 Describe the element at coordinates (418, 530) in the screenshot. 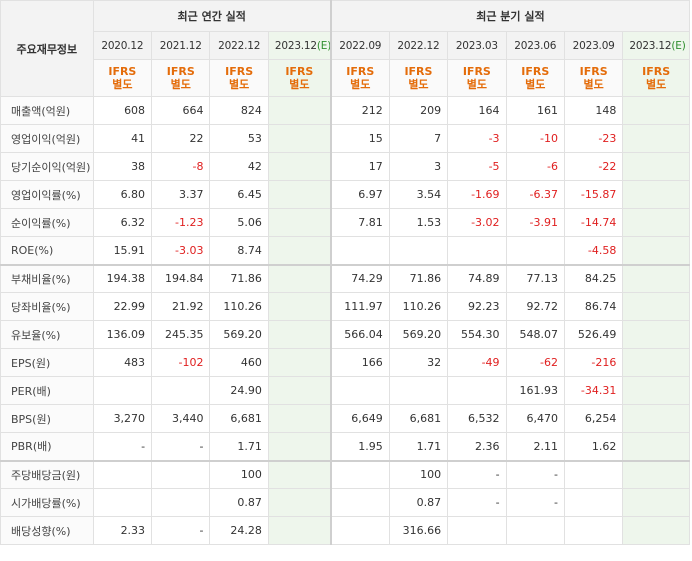

I see `quarter-value-cell: 316.66` at that location.